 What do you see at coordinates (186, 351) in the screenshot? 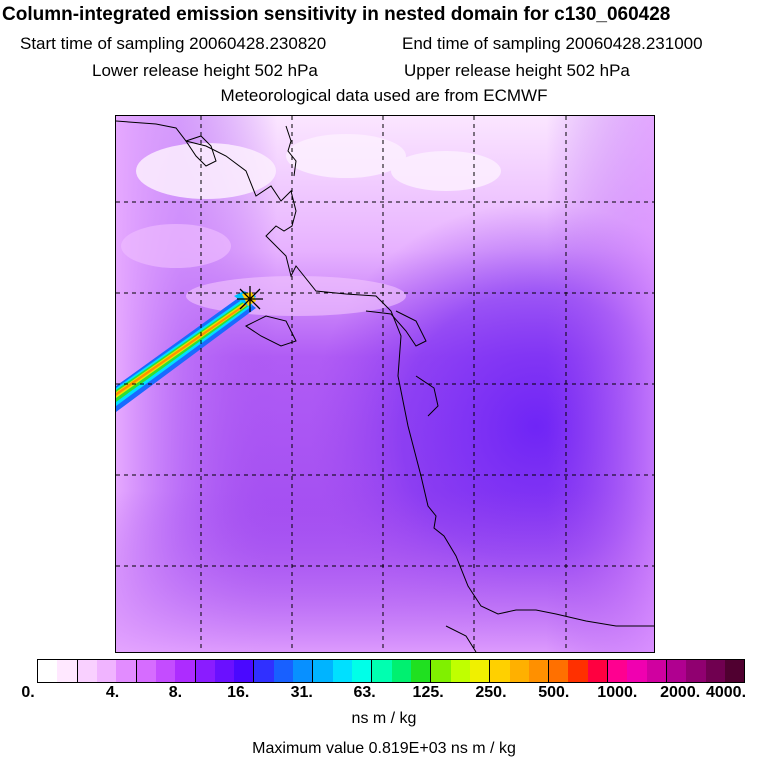
I see `plume` at bounding box center [186, 351].